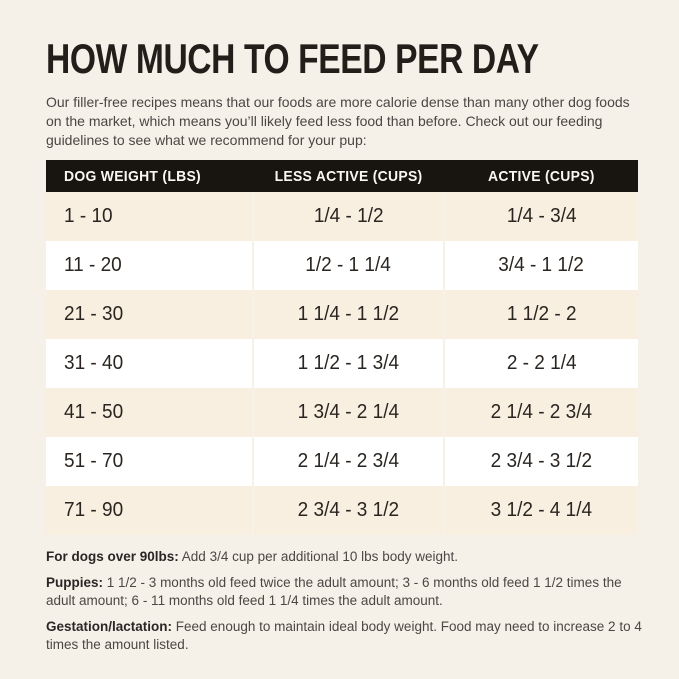 This screenshot has width=679, height=679. I want to click on table-row: 41 - 50 1 3/4 - 2 1/4 2 1/4 - 2 3/4, so click(342, 412).